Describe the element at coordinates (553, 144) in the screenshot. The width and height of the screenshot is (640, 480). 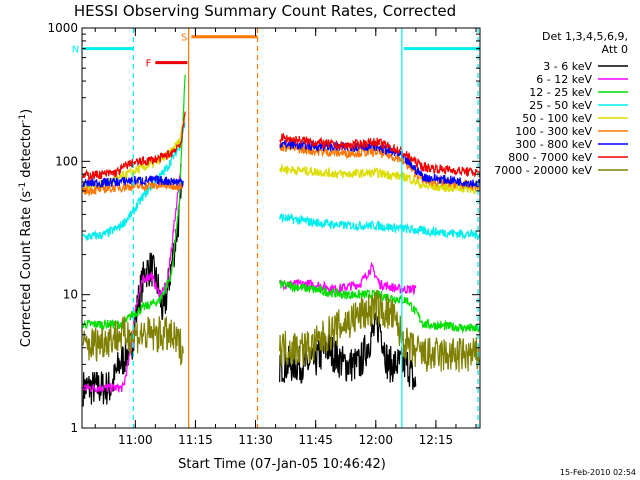
I see `legend-label: 300 - 800 keV` at that location.